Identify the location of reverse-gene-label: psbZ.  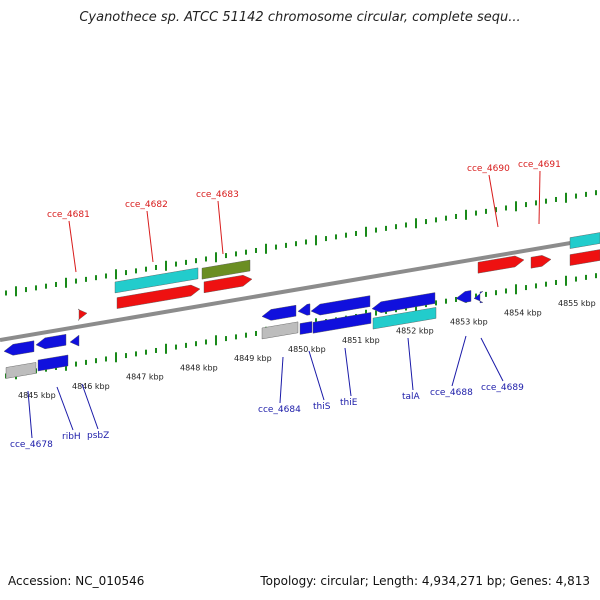
(98, 436).